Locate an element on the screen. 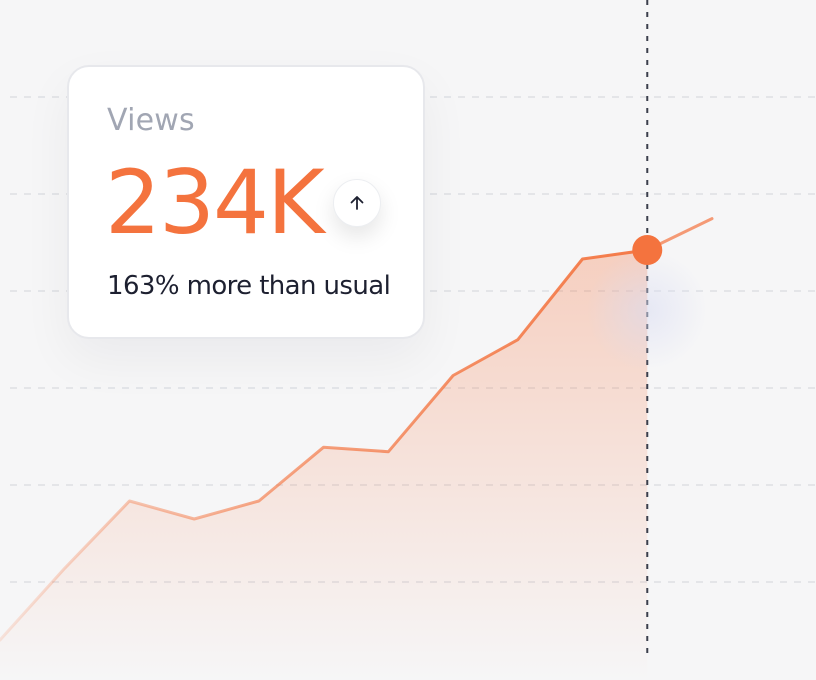  highlight-halo is located at coordinates (647, 310).